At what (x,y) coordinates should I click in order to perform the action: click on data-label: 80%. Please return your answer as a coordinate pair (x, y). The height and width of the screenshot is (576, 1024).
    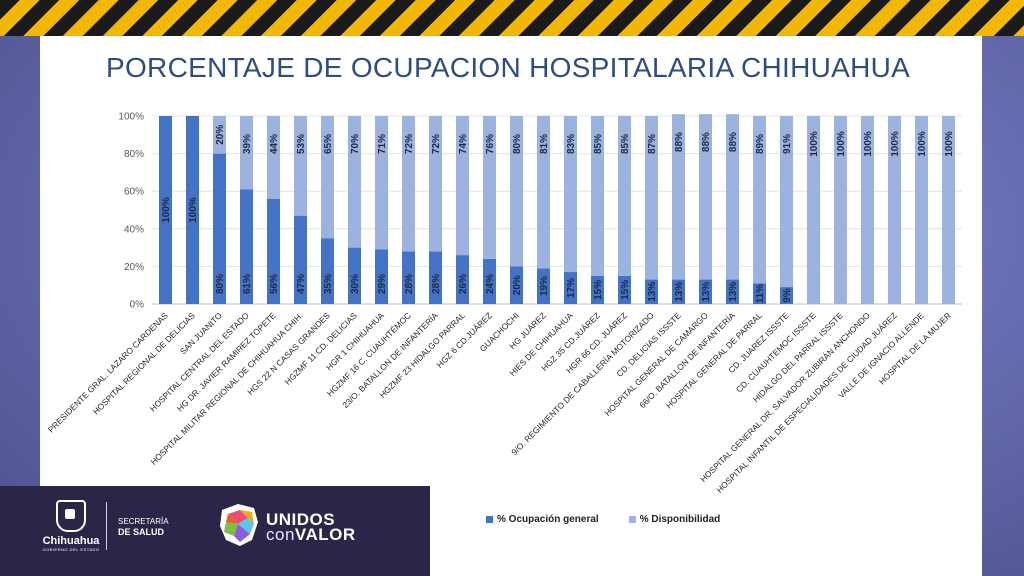
    Looking at the image, I should click on (220, 284).